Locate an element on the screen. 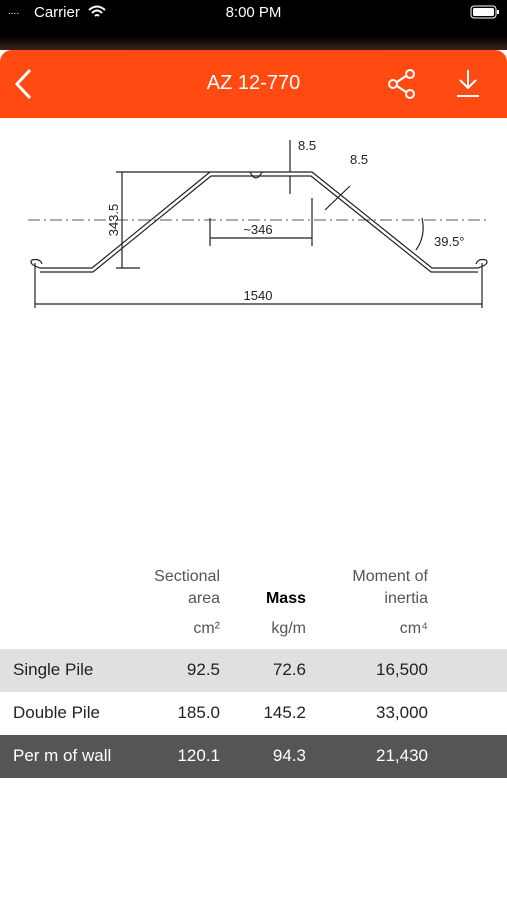 The width and height of the screenshot is (507, 900). dimension-label: 1540 is located at coordinates (258, 295).